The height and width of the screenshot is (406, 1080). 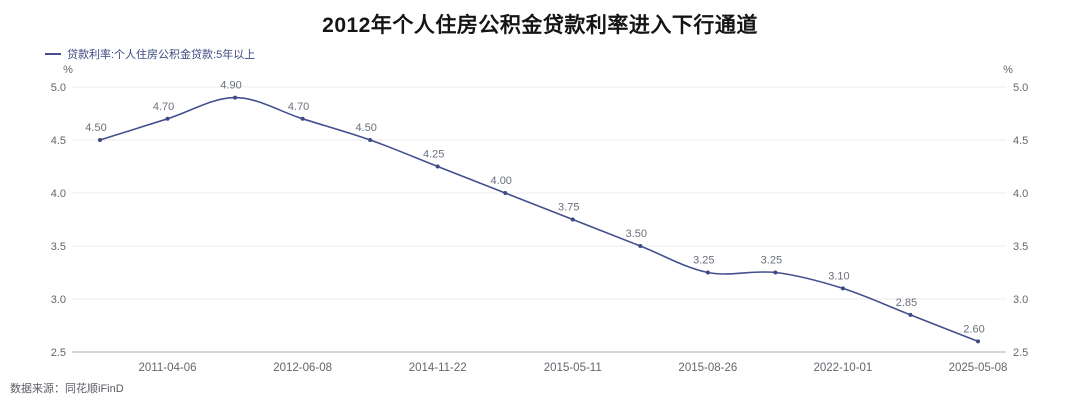 I want to click on y-tick-label-left: 4.5, so click(x=58, y=141).